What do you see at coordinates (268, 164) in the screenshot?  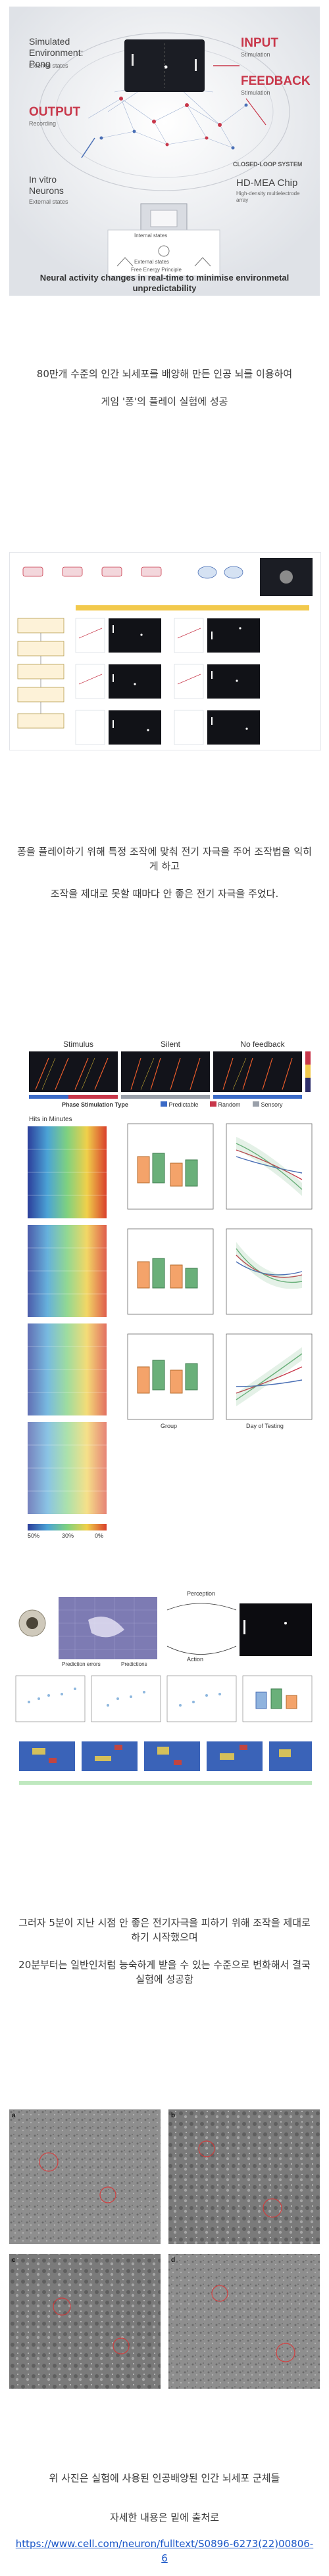 I see `label-closed-loop: CLOSED-LOOP SYSTEM` at bounding box center [268, 164].